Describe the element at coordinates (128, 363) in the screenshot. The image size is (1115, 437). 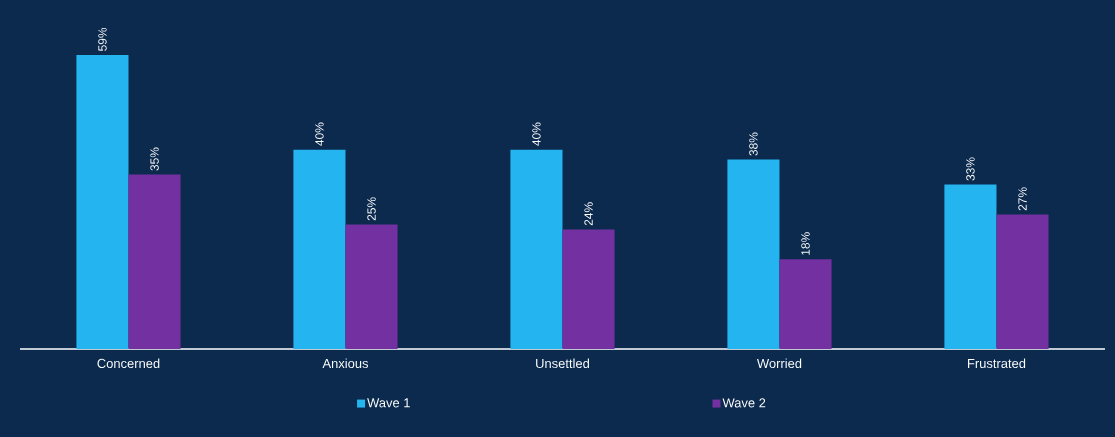
I see `x-tick-label: Concerned` at that location.